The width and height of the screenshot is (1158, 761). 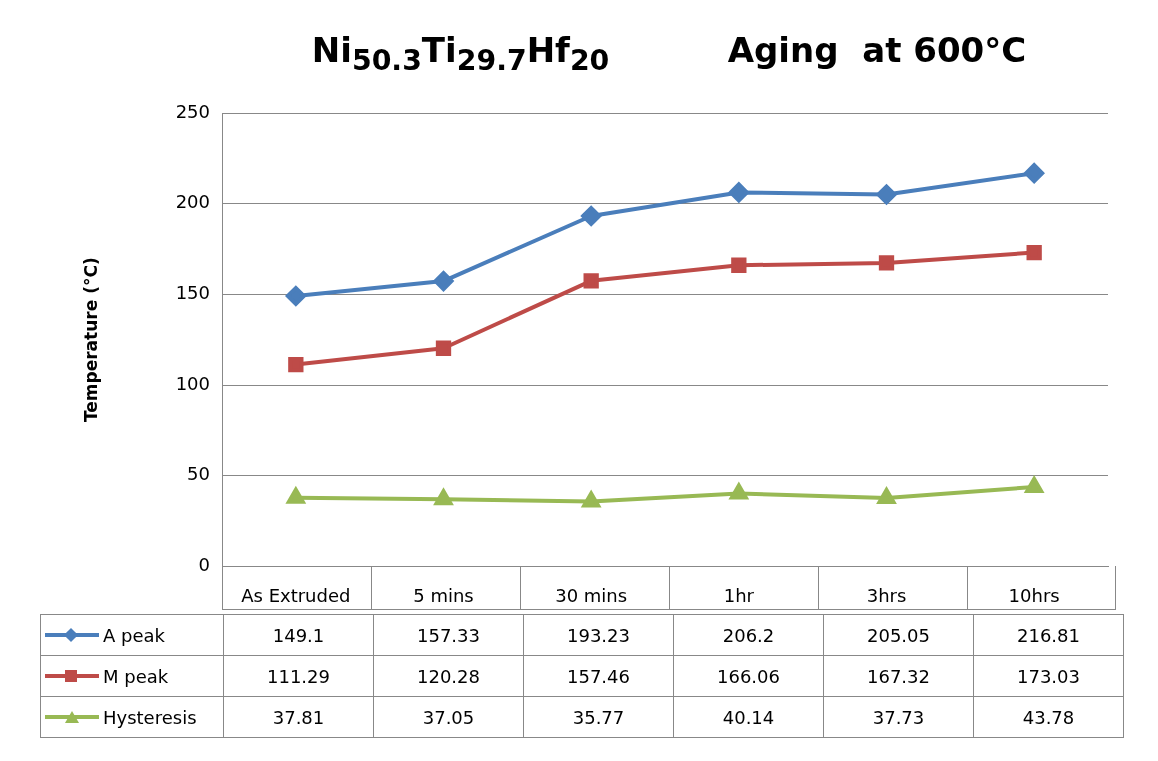 I want to click on legend-label: M peak, so click(x=136, y=676).